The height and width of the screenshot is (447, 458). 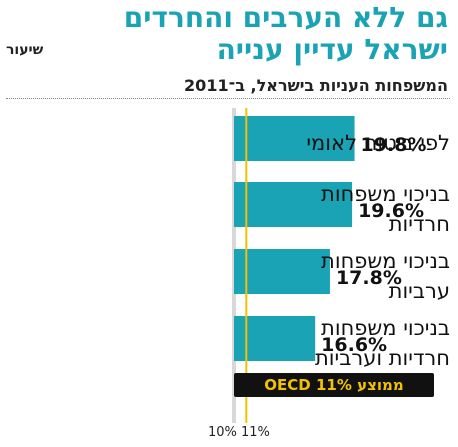 What do you see at coordinates (222, 432) in the screenshot?
I see `tick-label-10: 10%` at bounding box center [222, 432].